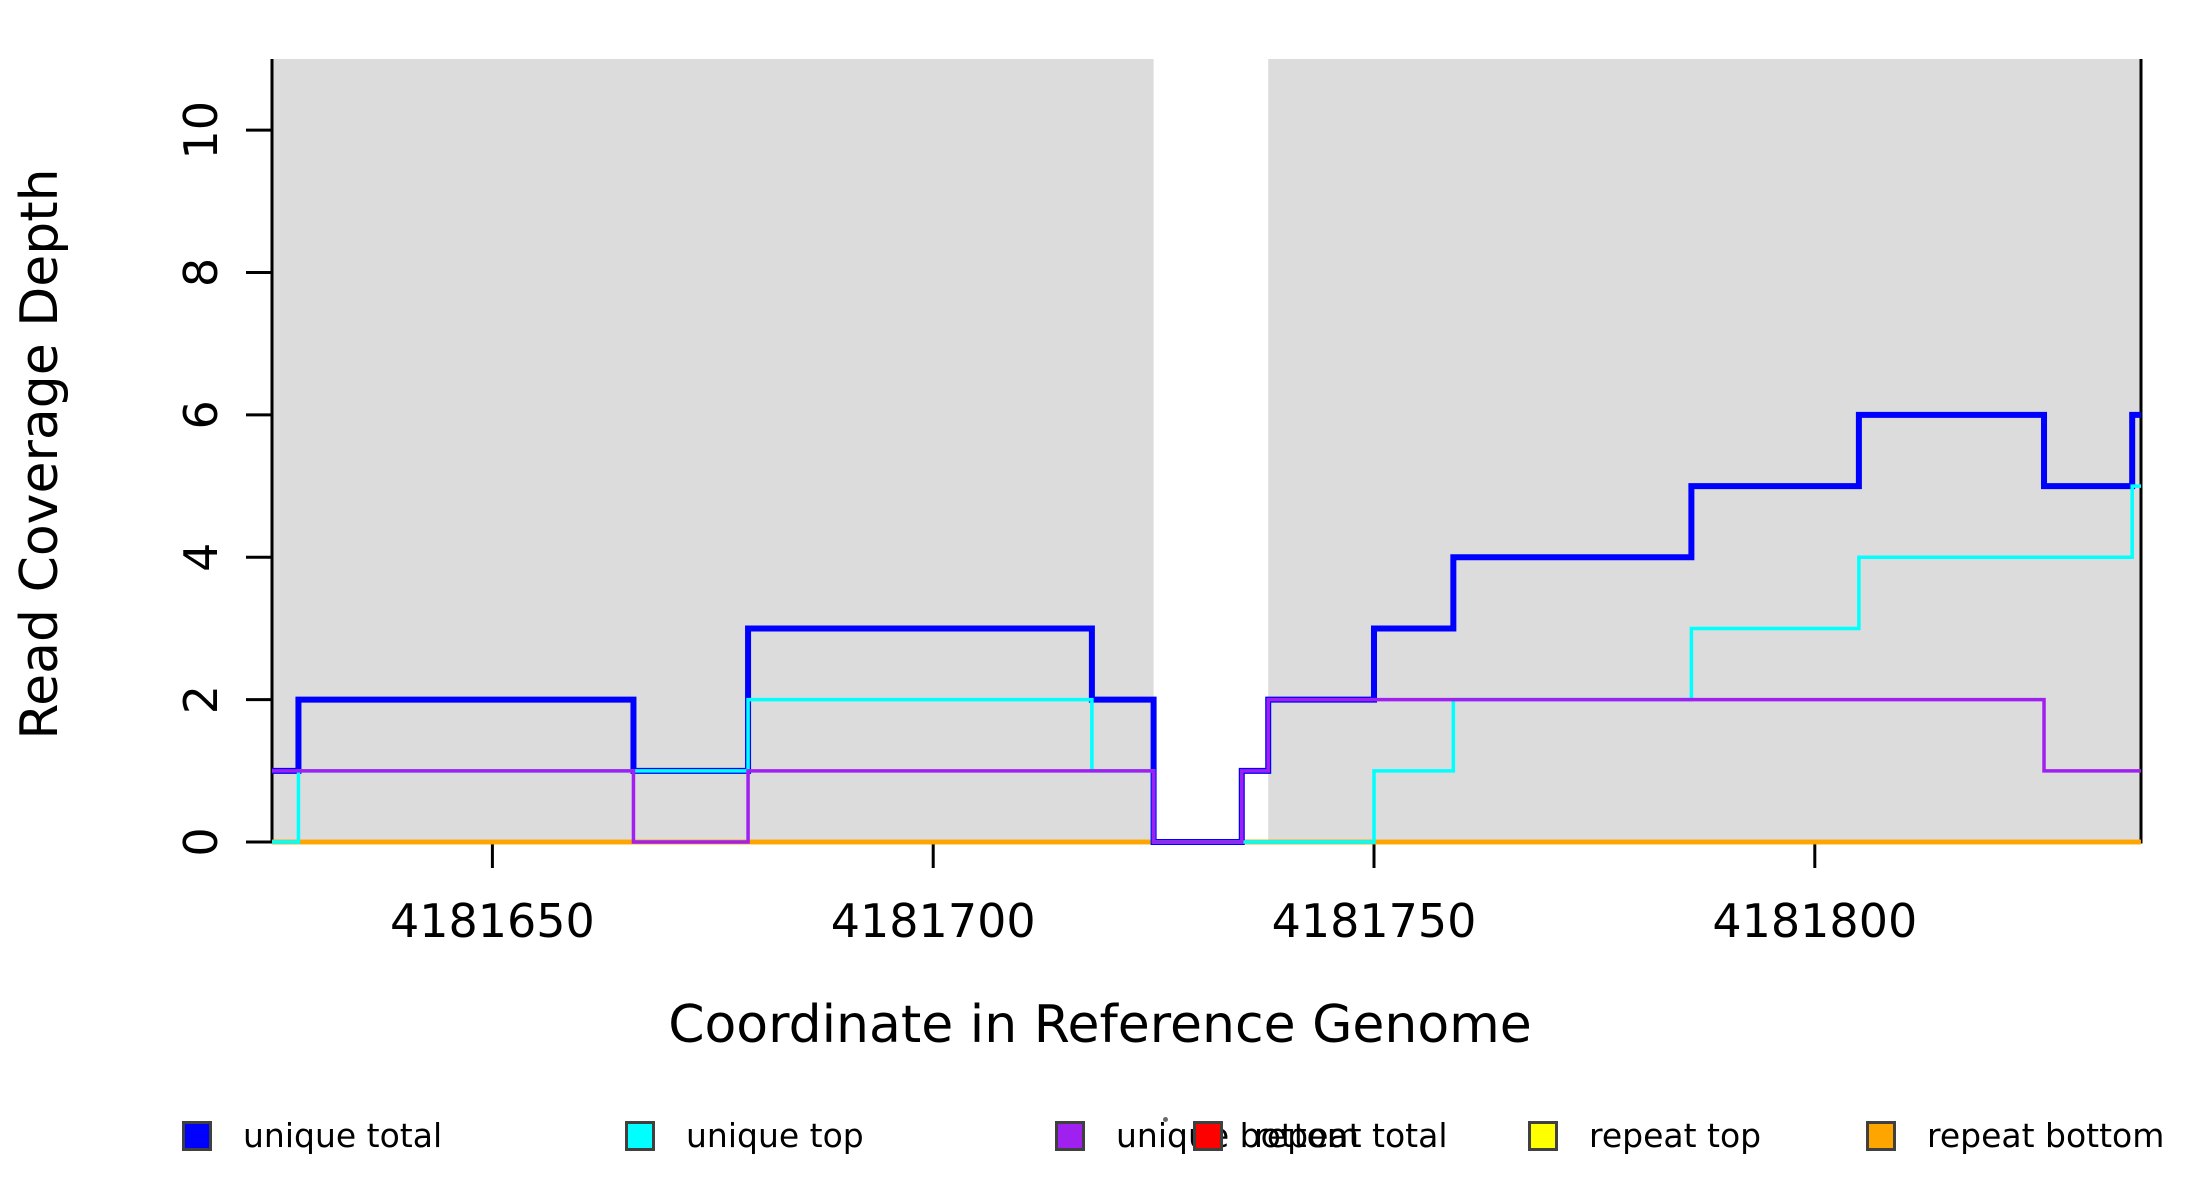 This screenshot has width=2200, height=1200. I want to click on y-tick-label: 4, so click(201, 557).